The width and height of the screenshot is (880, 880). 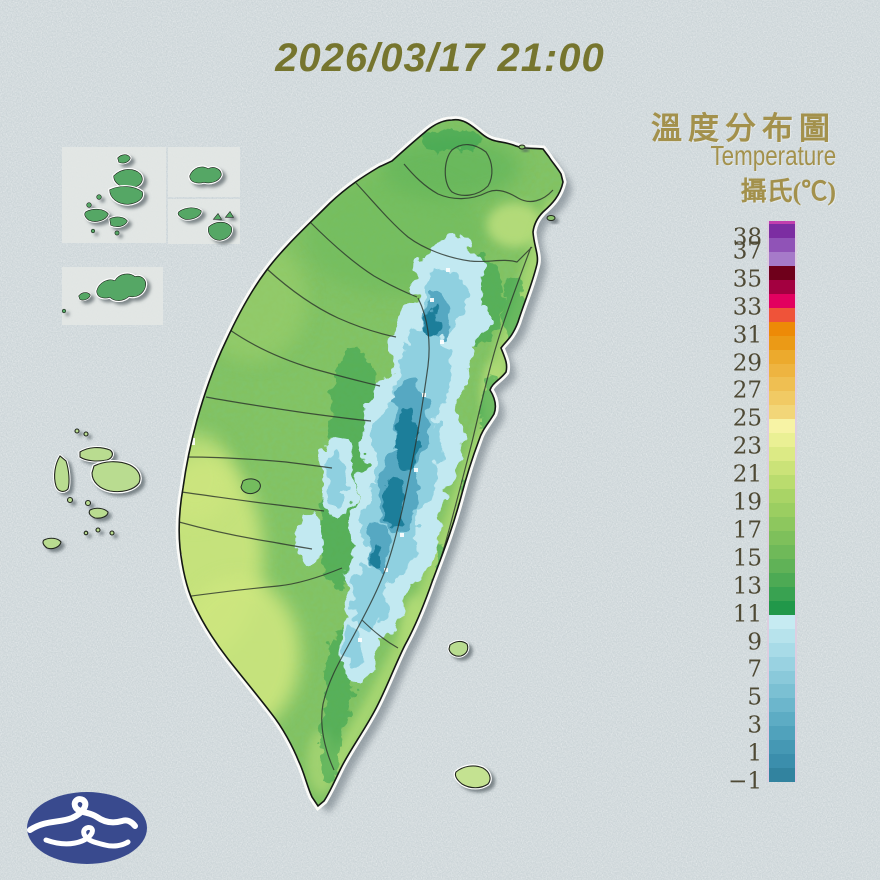 I want to click on colorbar-tick-label: 29, so click(x=747, y=362).